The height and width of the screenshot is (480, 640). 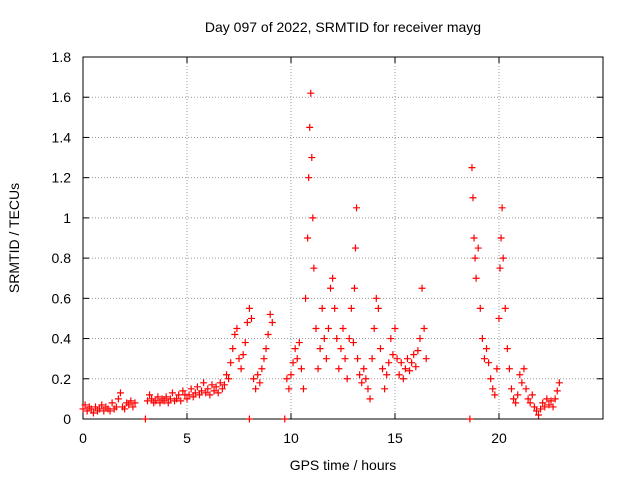 I want to click on y-tick-label: 0, so click(x=67, y=419).